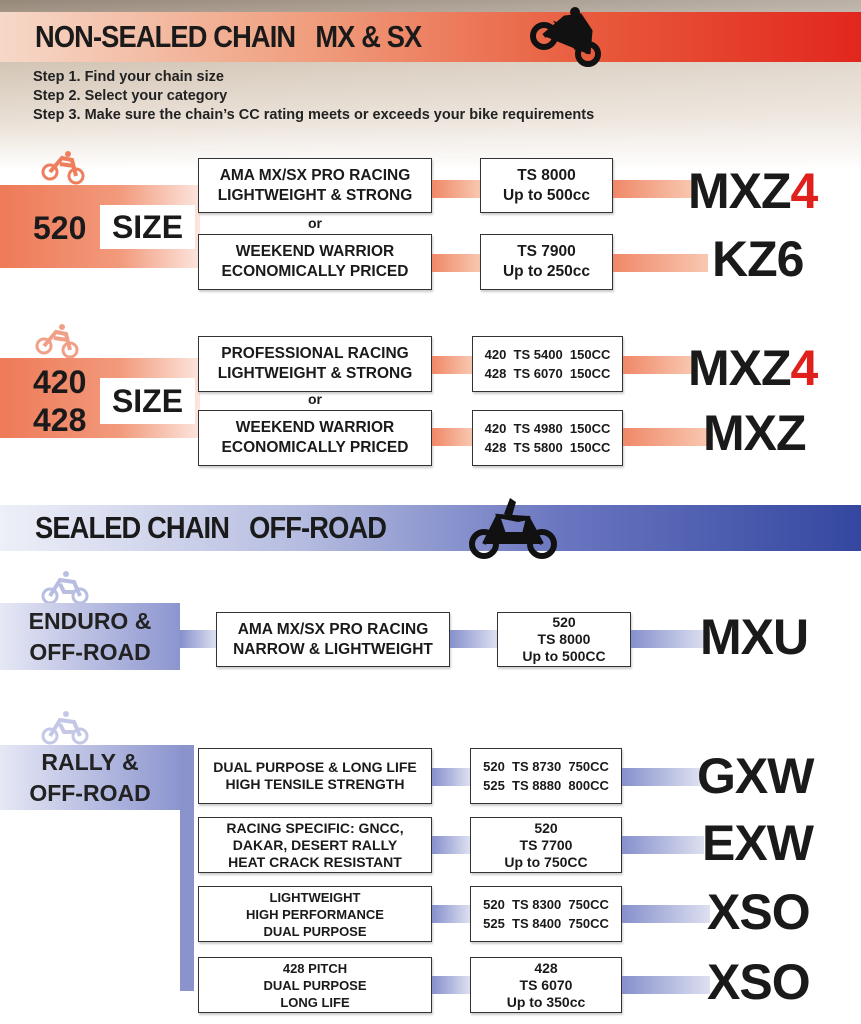 This screenshot has height=1024, width=861. Describe the element at coordinates (315, 767) in the screenshot. I see `category-line: DUAL PURPOSE & LONG LIFE` at that location.